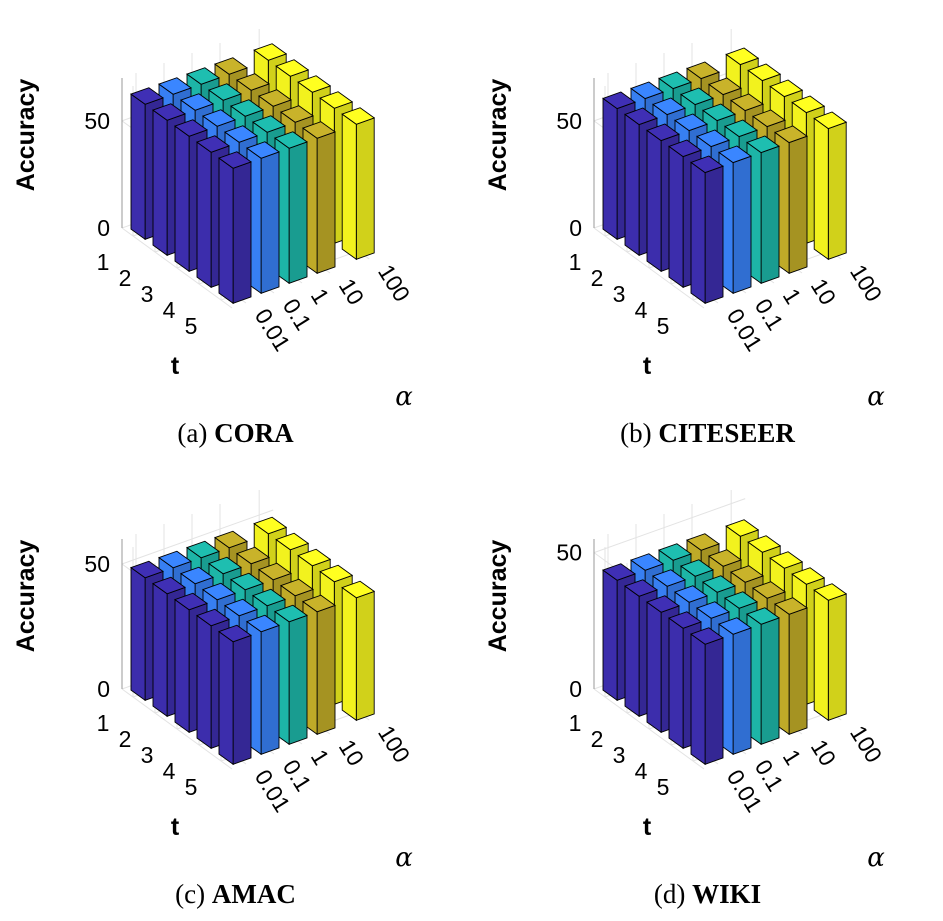 The height and width of the screenshot is (921, 943). What do you see at coordinates (235, 433) in the screenshot?
I see `caption: (a) CORA` at bounding box center [235, 433].